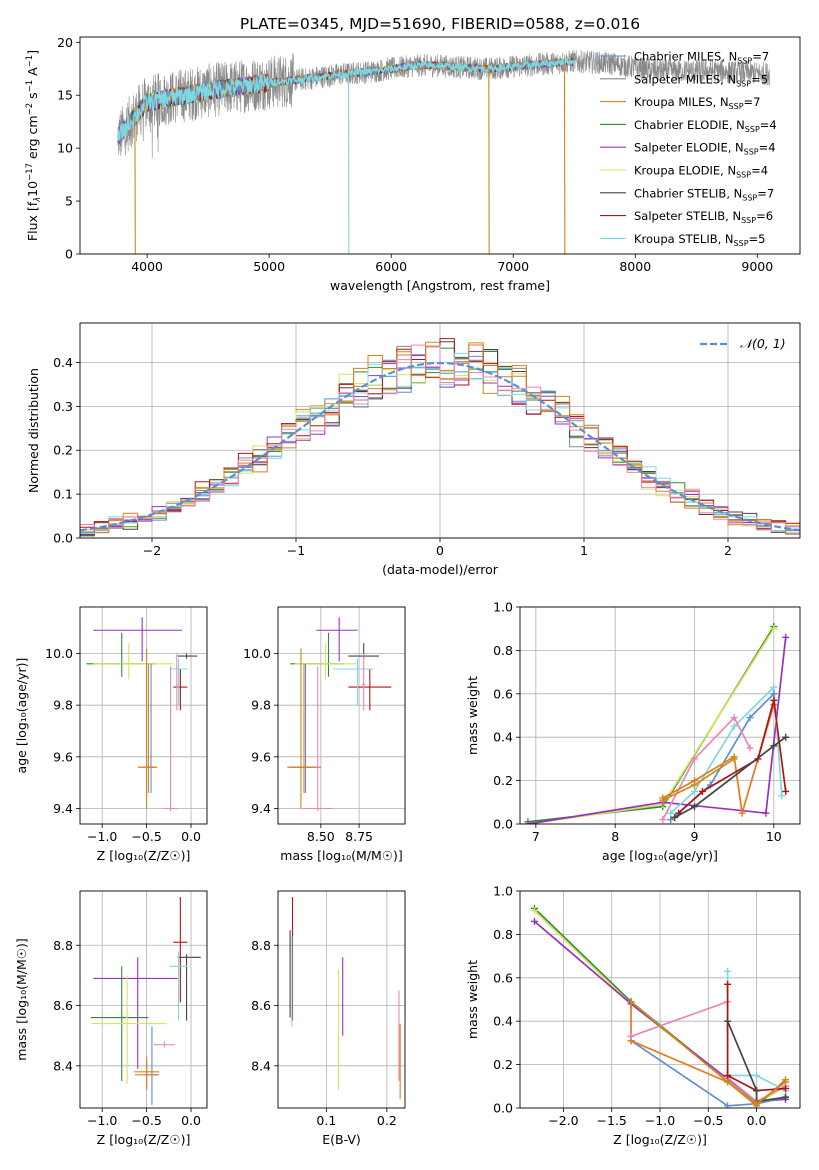 The height and width of the screenshot is (1170, 819). Describe the element at coordinates (269, 266) in the screenshot. I see `x-tick-label: 5000` at that location.